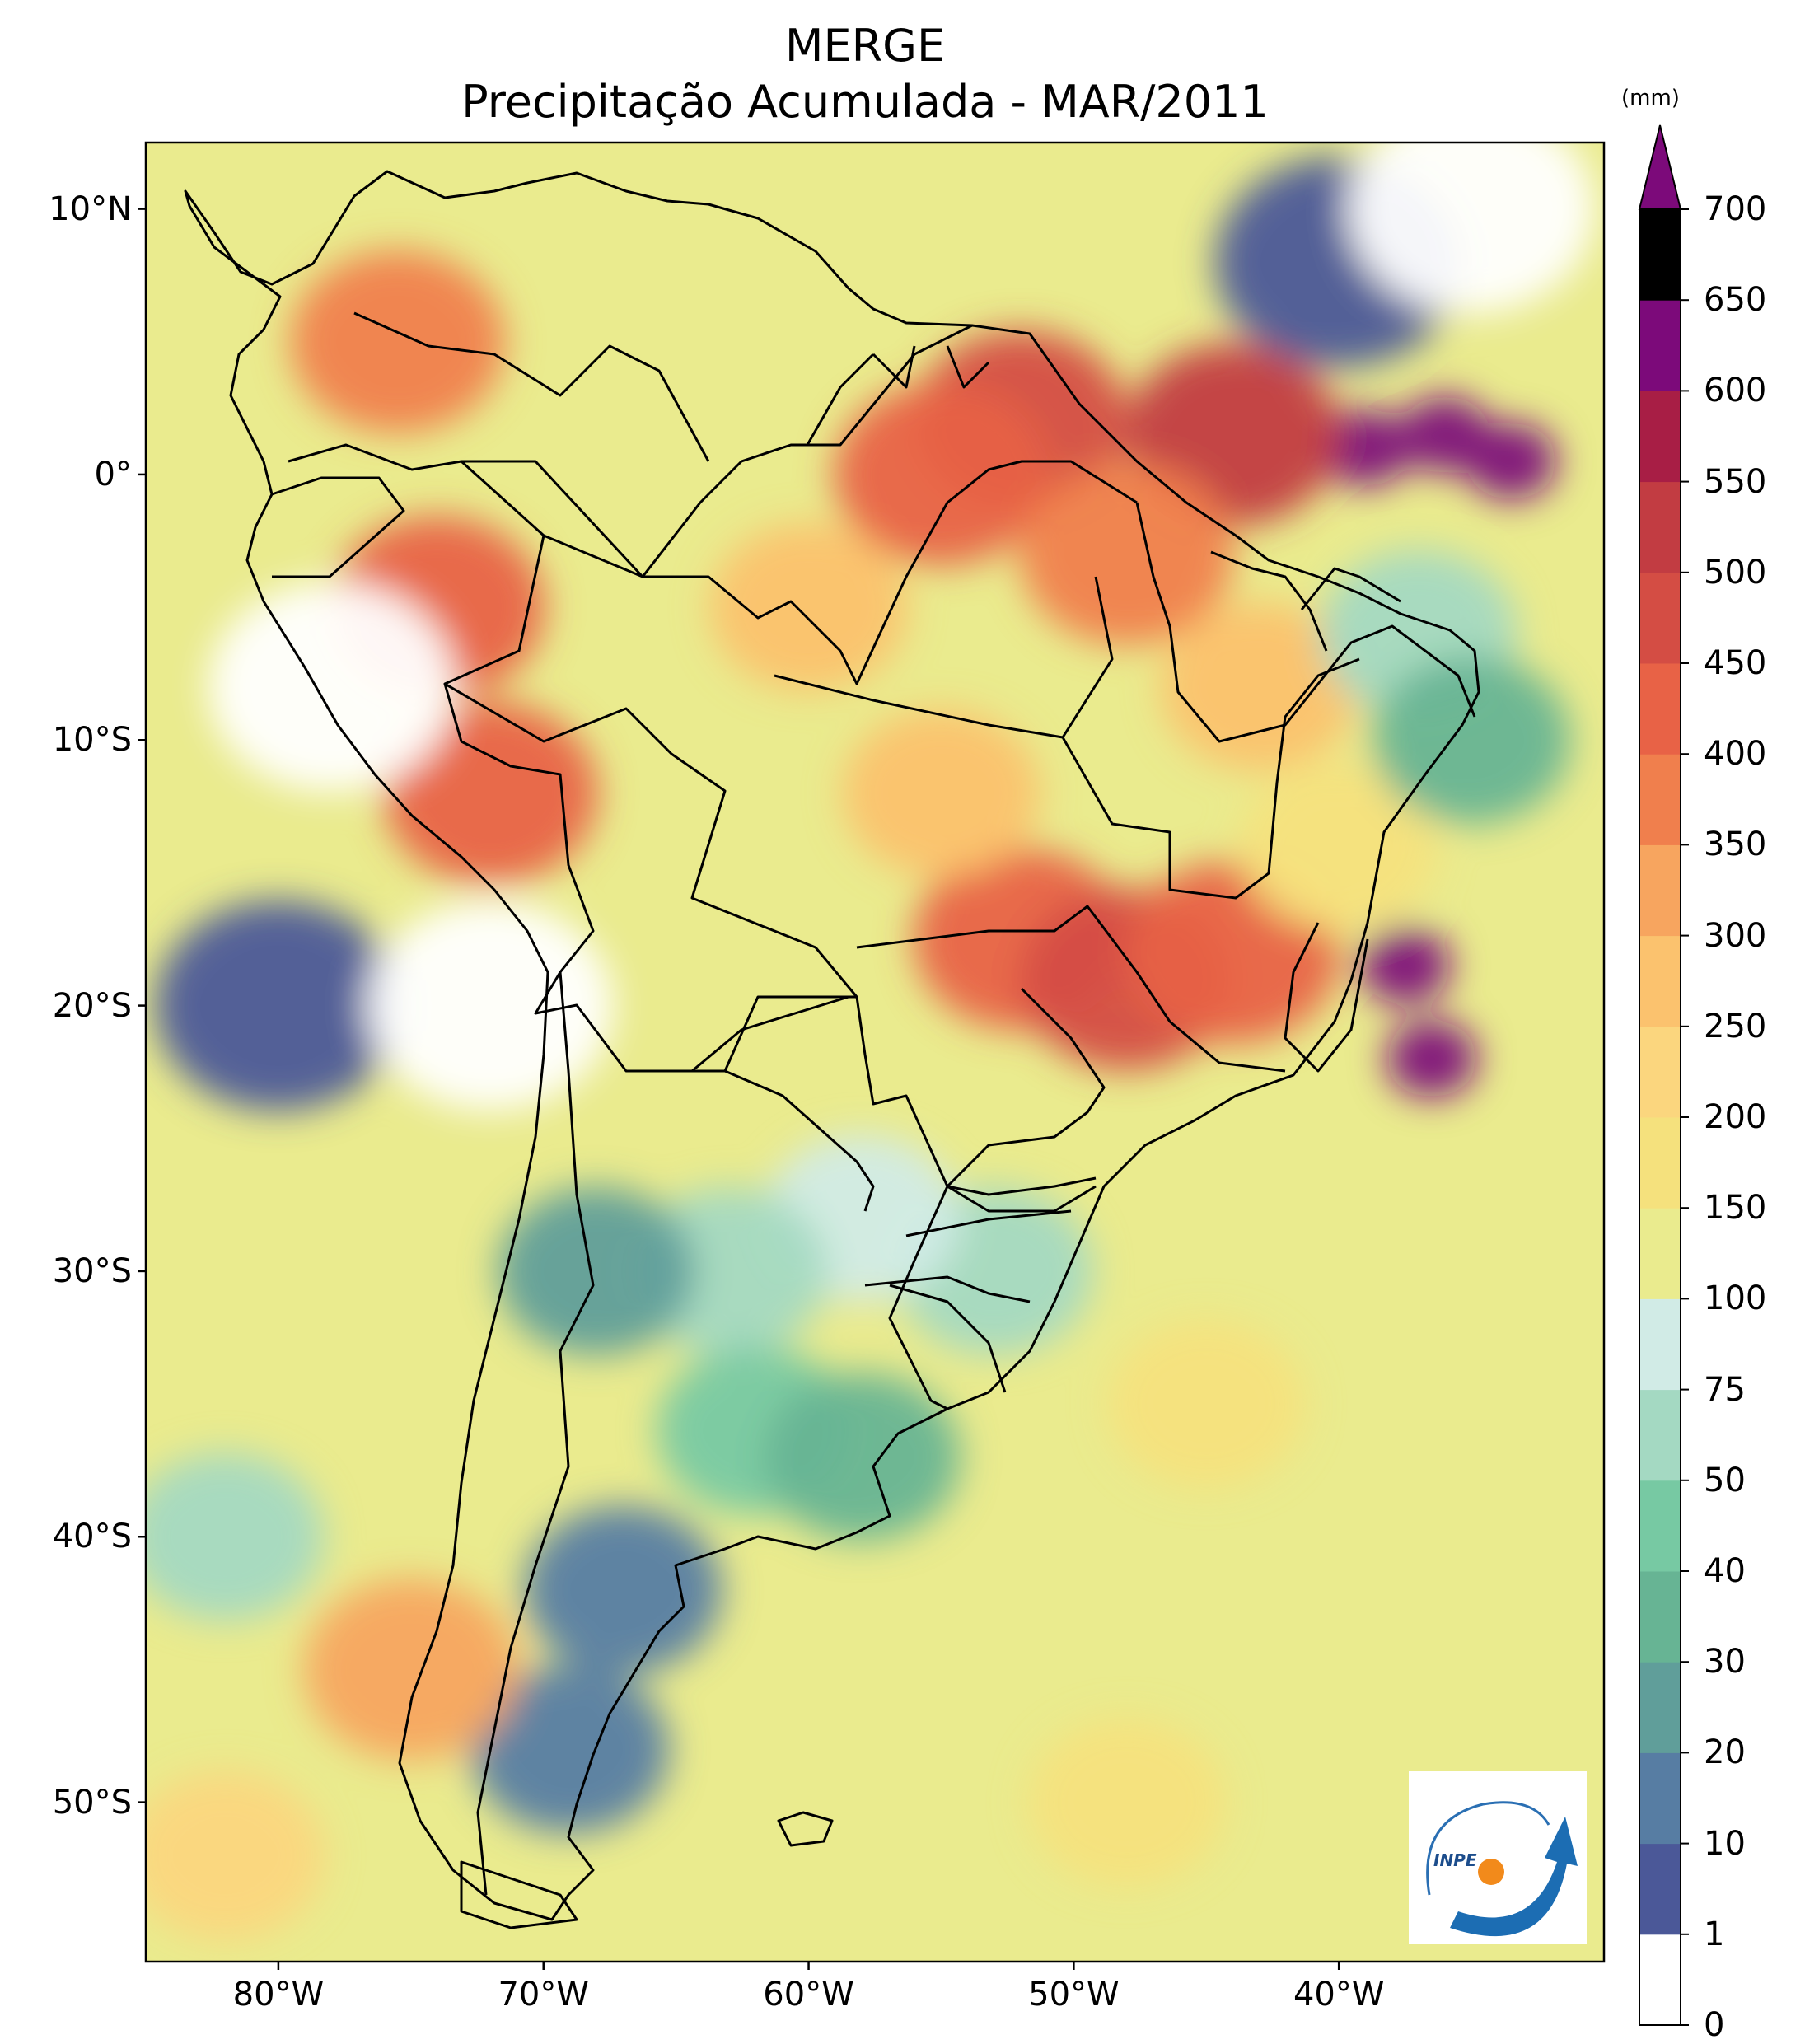  What do you see at coordinates (1725, 1662) in the screenshot?
I see `colorbar-tick-label: 30` at bounding box center [1725, 1662].